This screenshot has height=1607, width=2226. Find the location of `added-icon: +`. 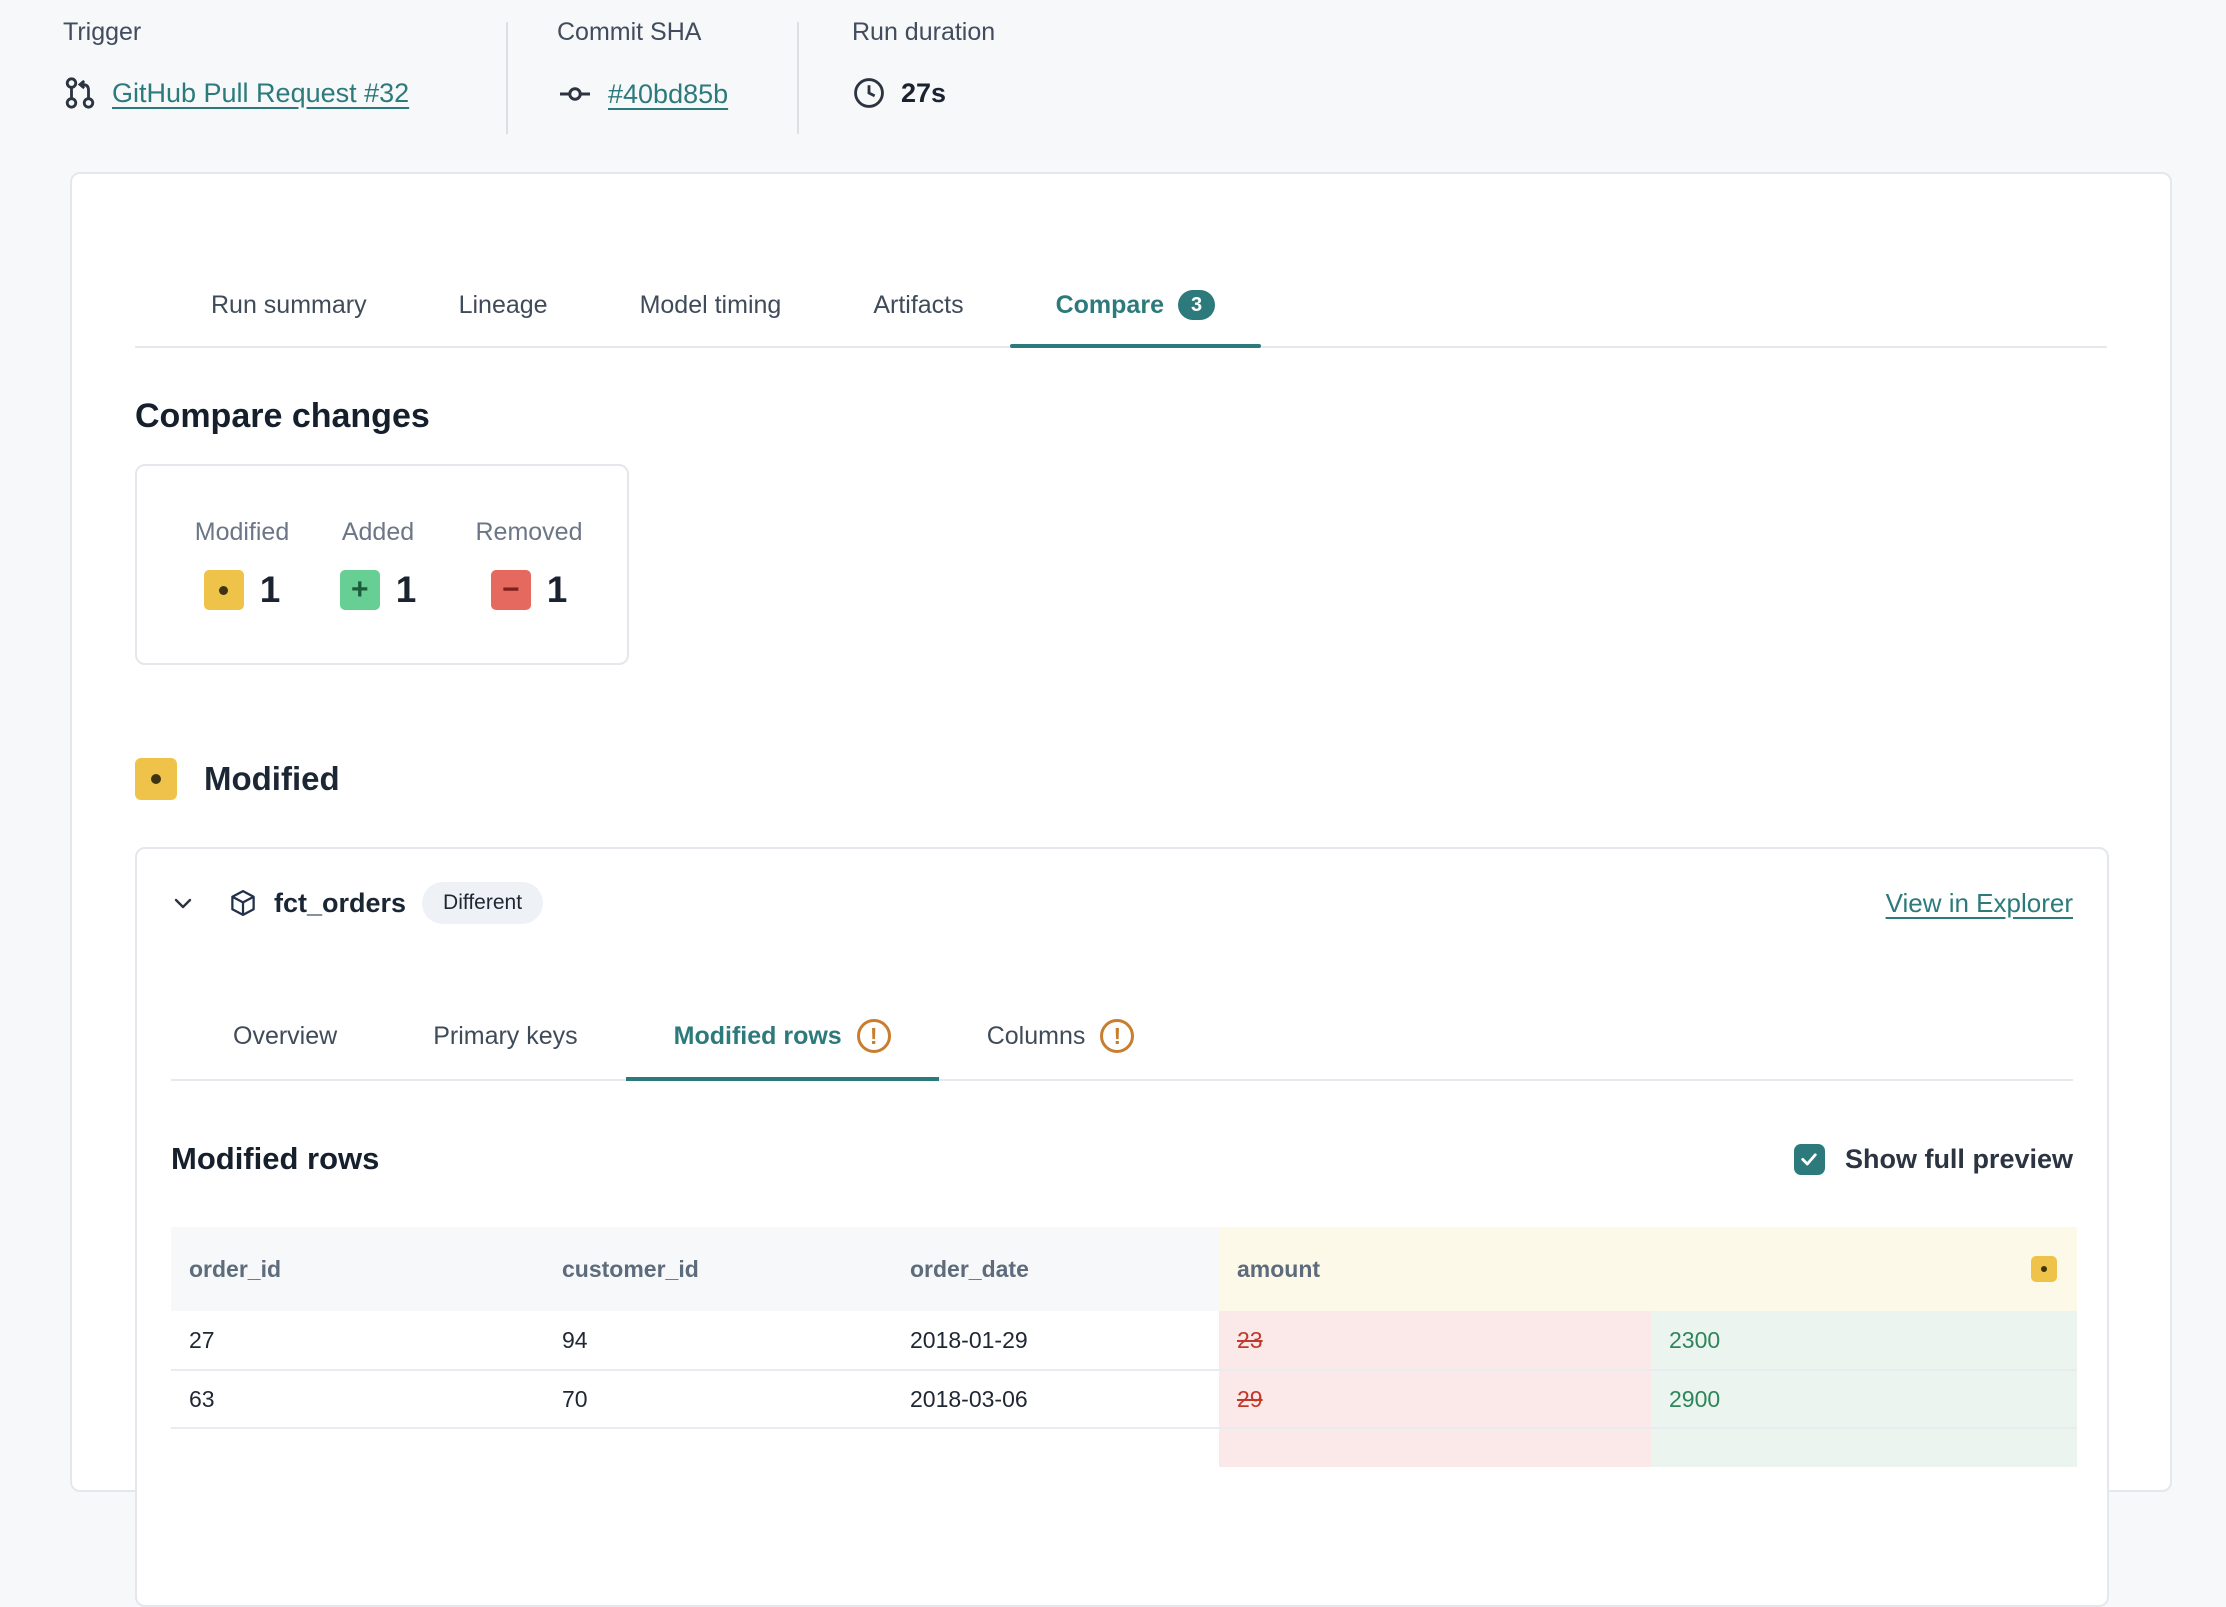

added-icon: + is located at coordinates (359, 590).